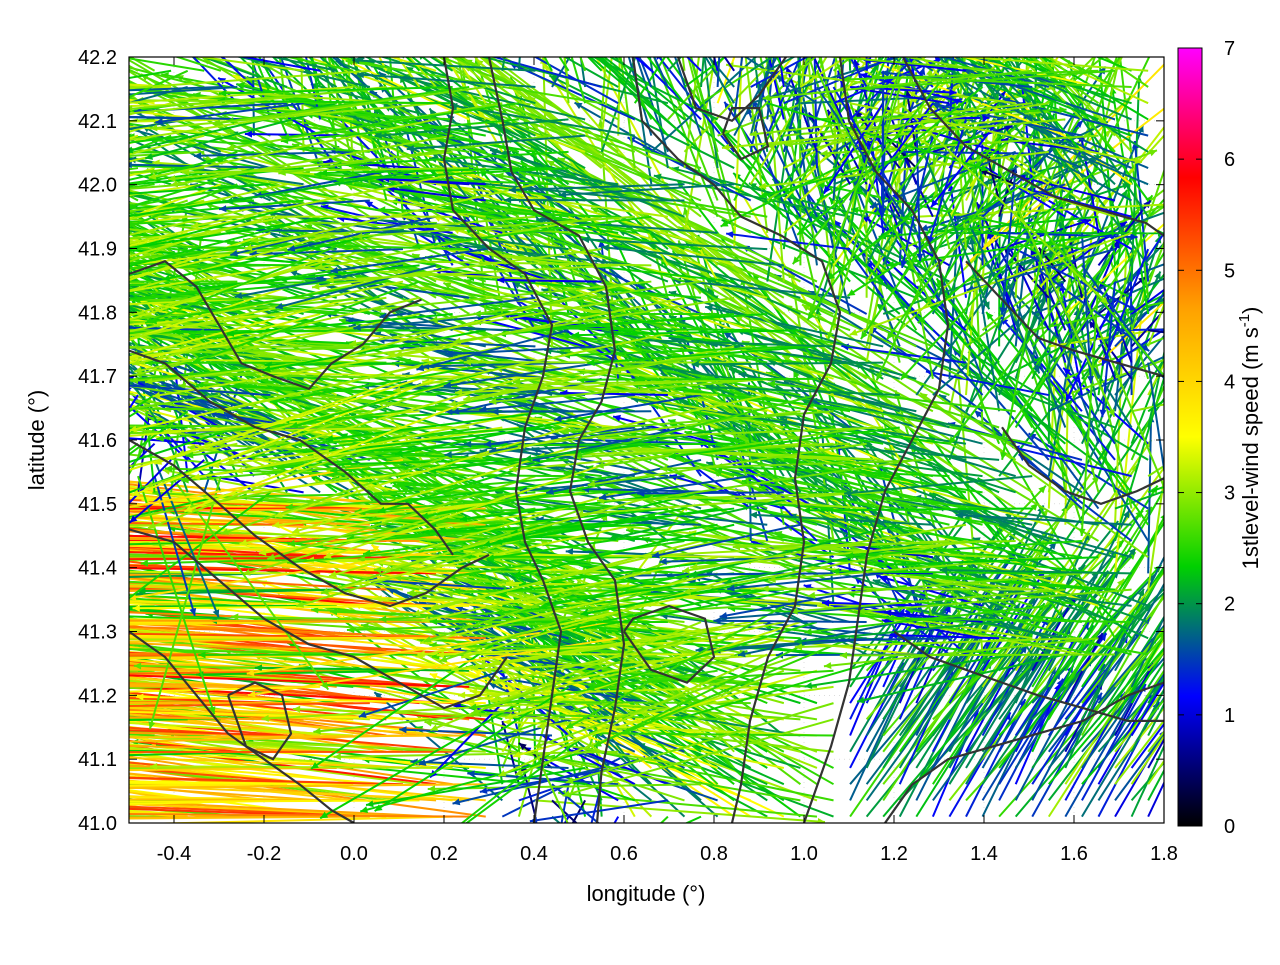 This screenshot has height=965, width=1280. I want to click on colorbar-gradient, so click(1190, 437).